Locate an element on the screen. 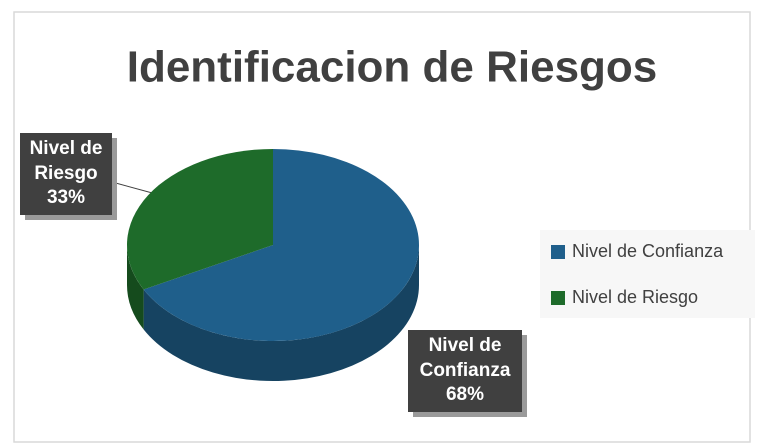 The width and height of the screenshot is (764, 444). data-label: Nivel de Riesgo 33% is located at coordinates (66, 174).